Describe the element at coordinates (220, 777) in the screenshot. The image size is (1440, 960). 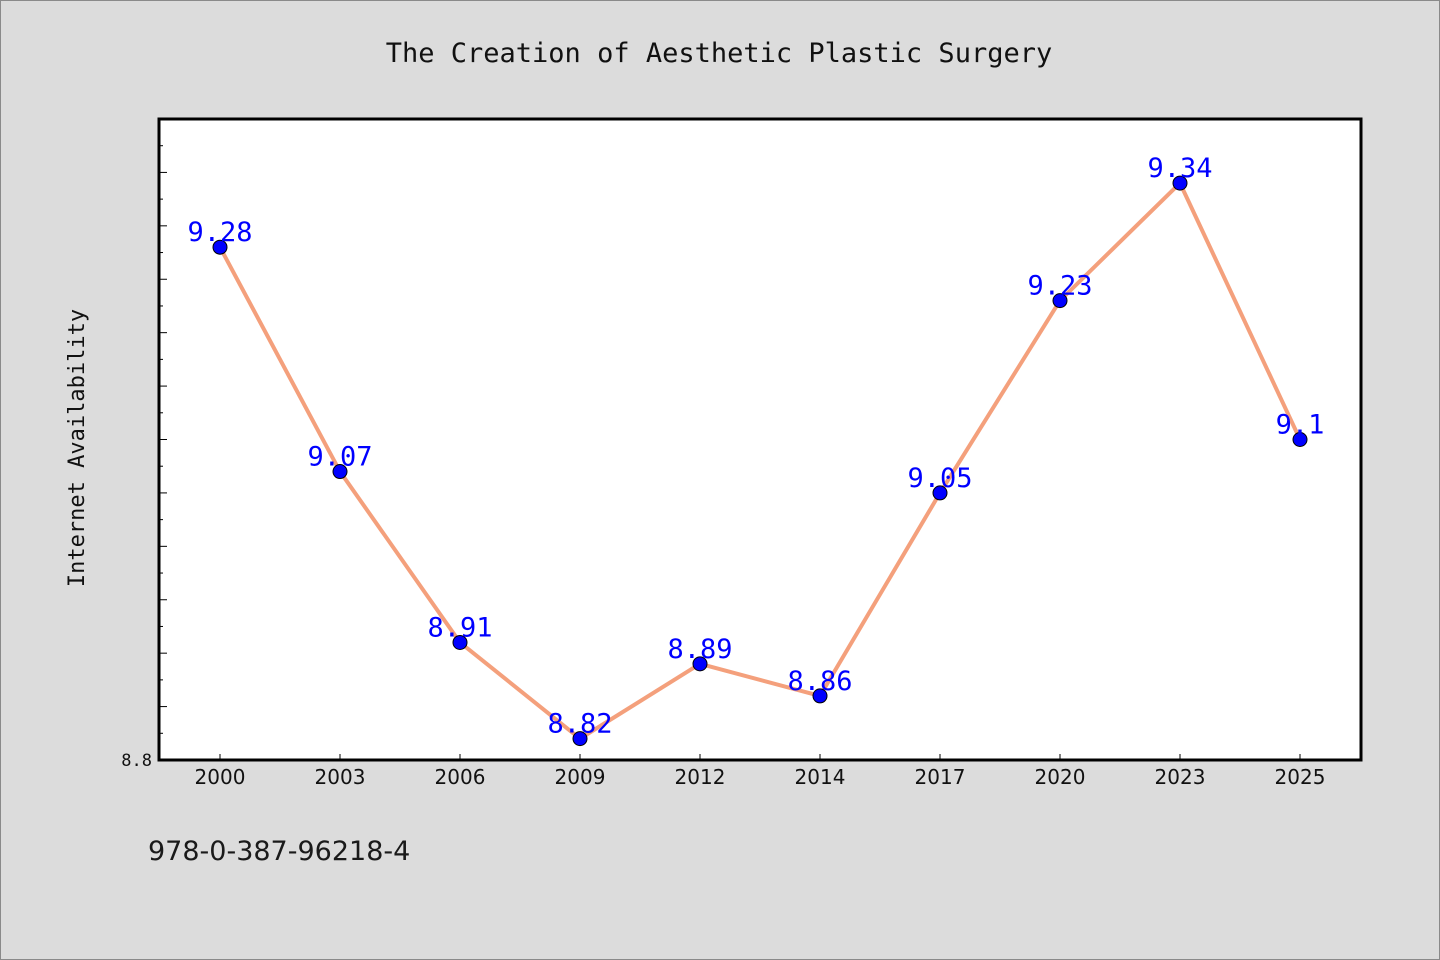
I see `x-tick-label: 2000` at that location.